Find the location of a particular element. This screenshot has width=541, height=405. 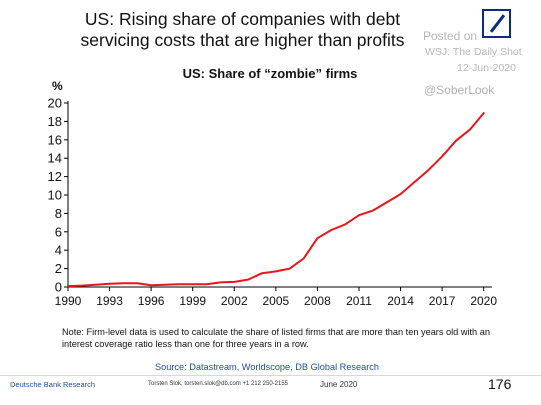

y-tick-label: 0 is located at coordinates (58, 287).